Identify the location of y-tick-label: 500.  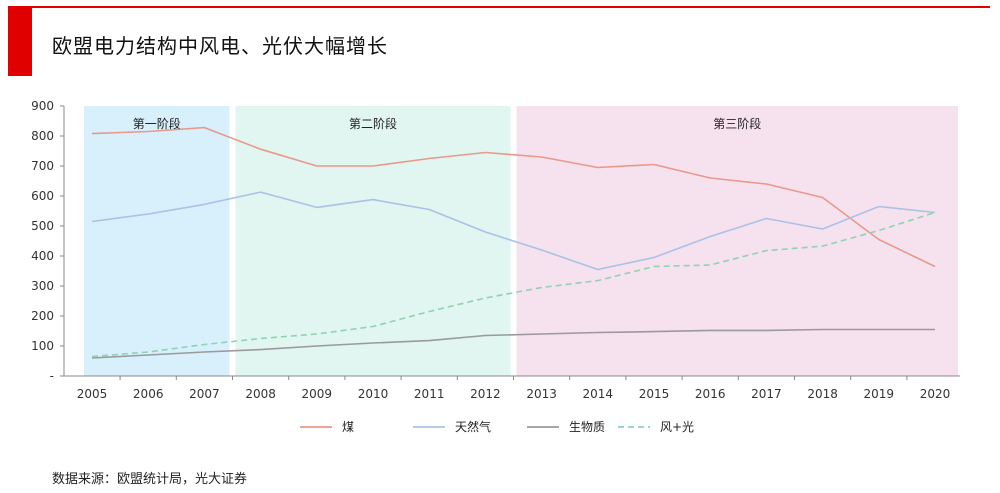
(42, 226).